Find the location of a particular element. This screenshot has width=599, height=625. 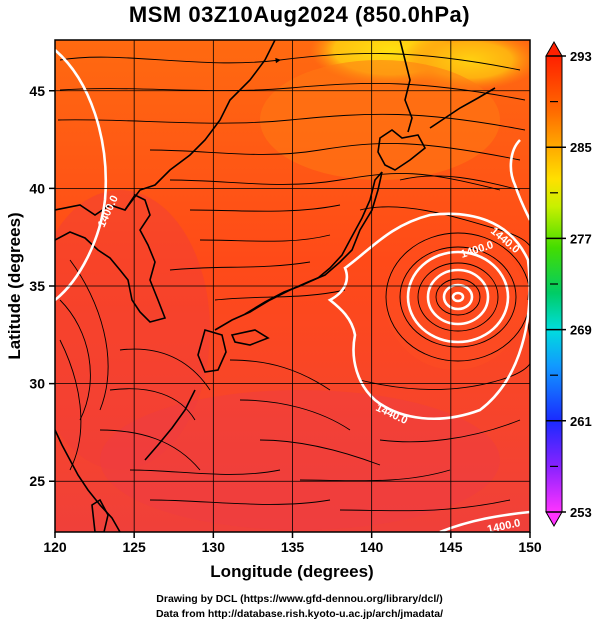

y-tick-label: 25 is located at coordinates (37, 481).